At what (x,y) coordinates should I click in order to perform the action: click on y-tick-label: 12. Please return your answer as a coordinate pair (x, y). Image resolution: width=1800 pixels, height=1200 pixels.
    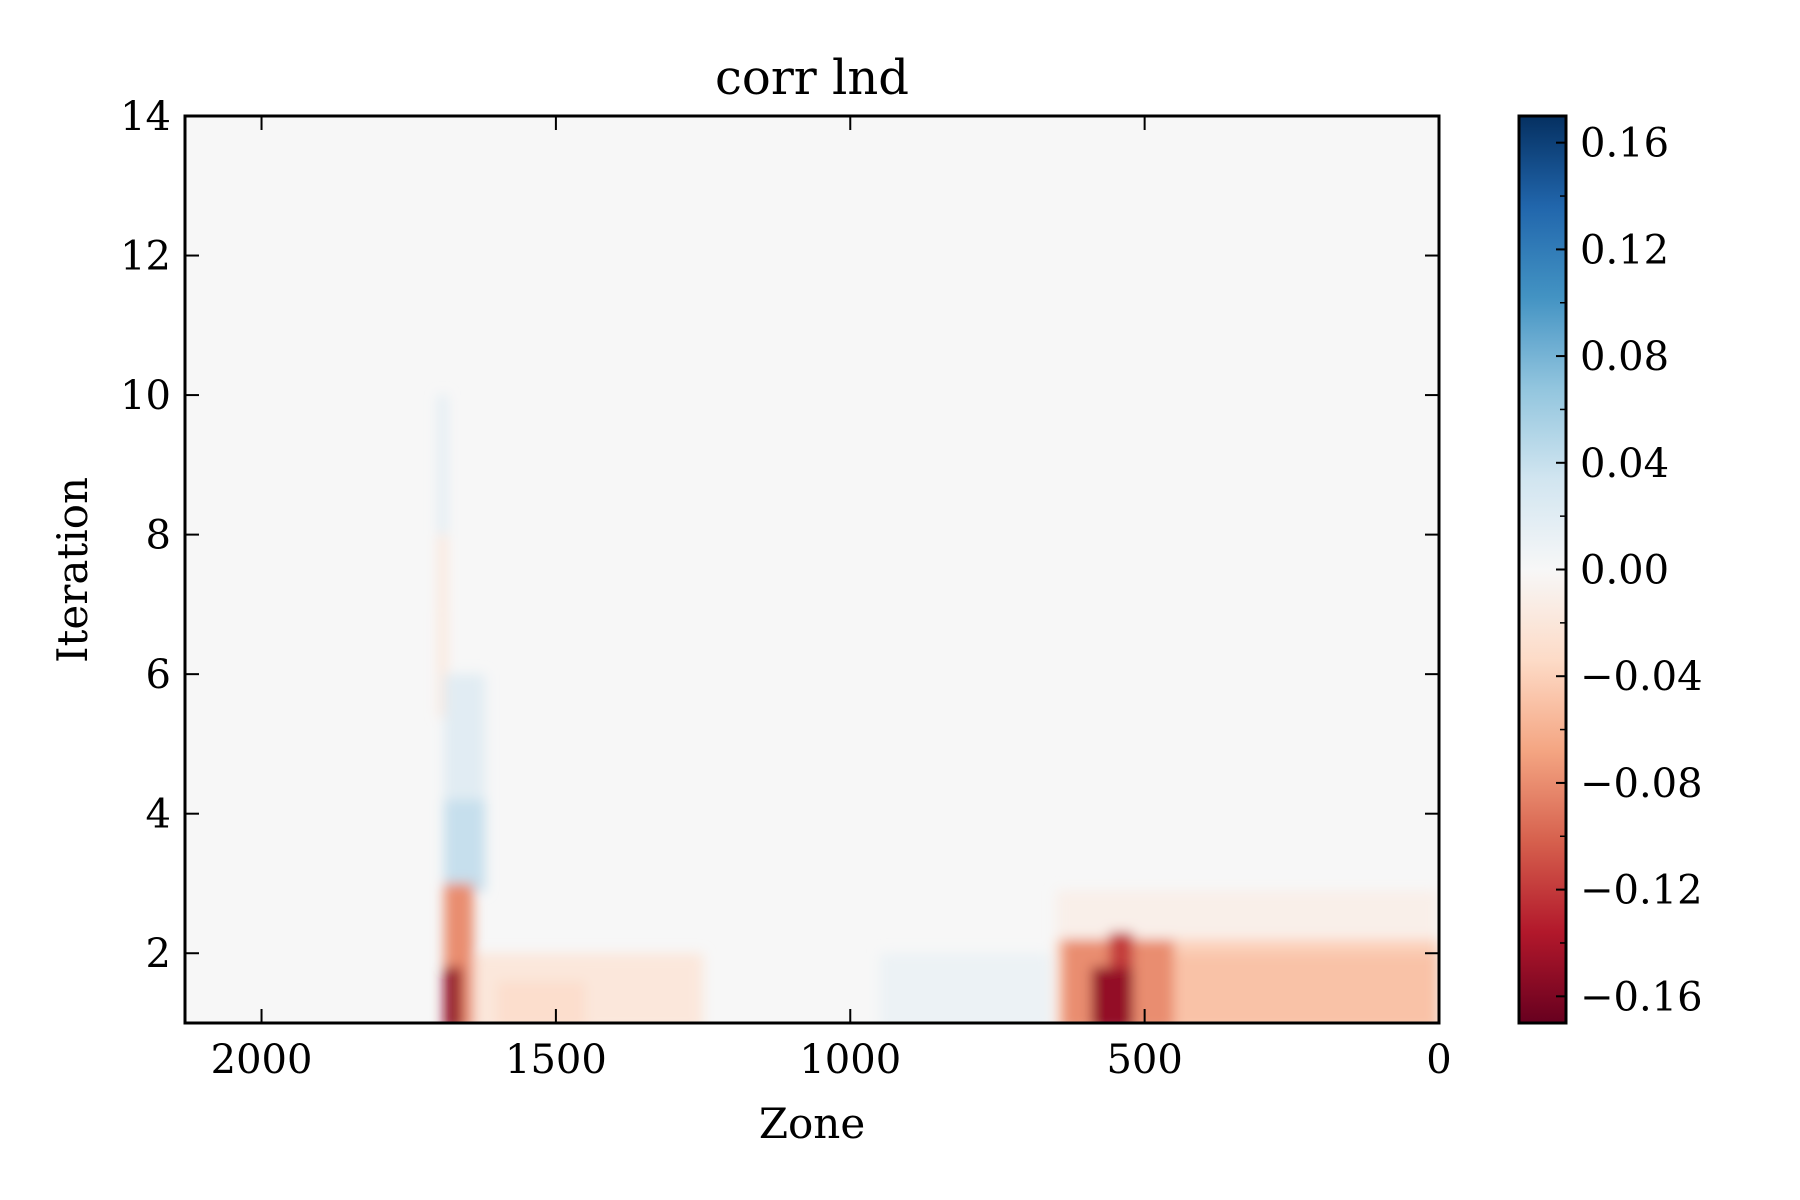
    Looking at the image, I should click on (145, 257).